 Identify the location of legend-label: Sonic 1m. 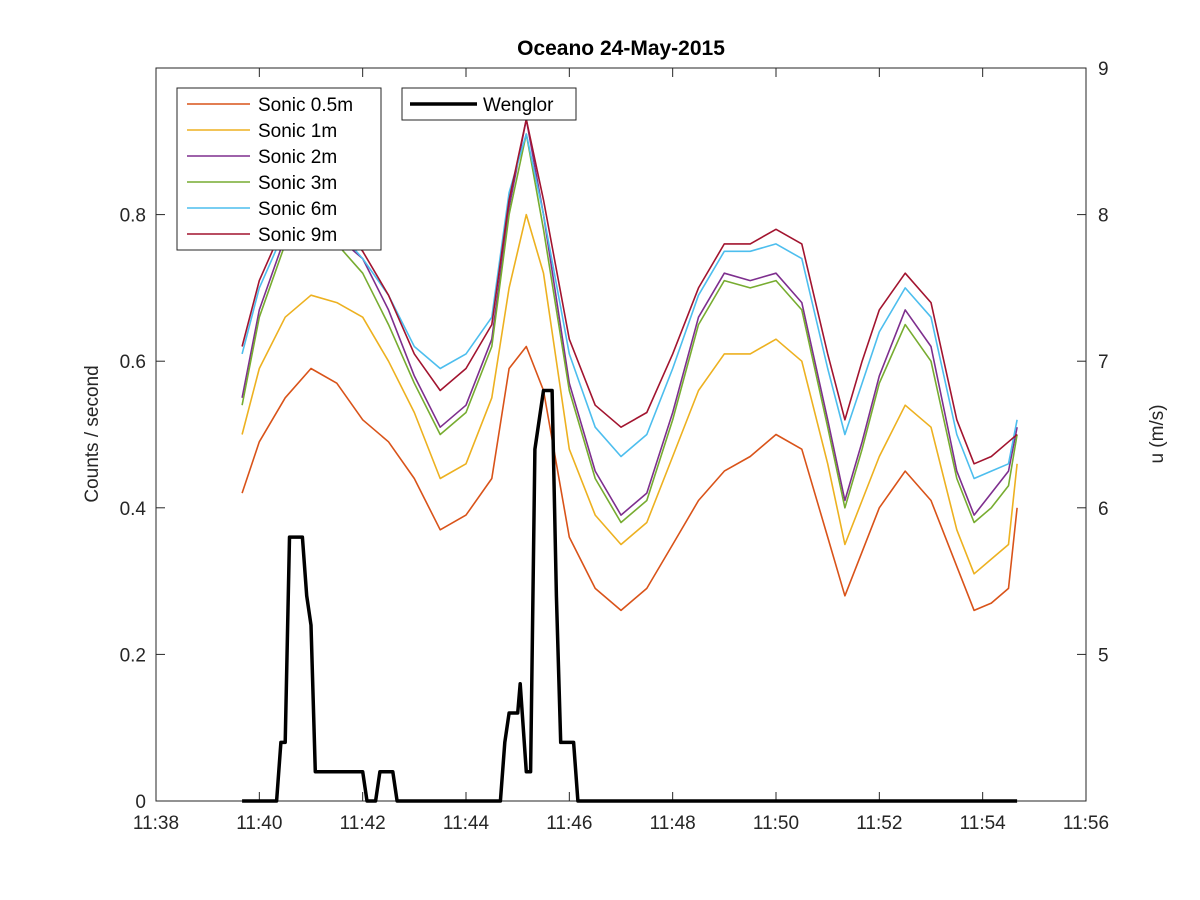
(297, 131).